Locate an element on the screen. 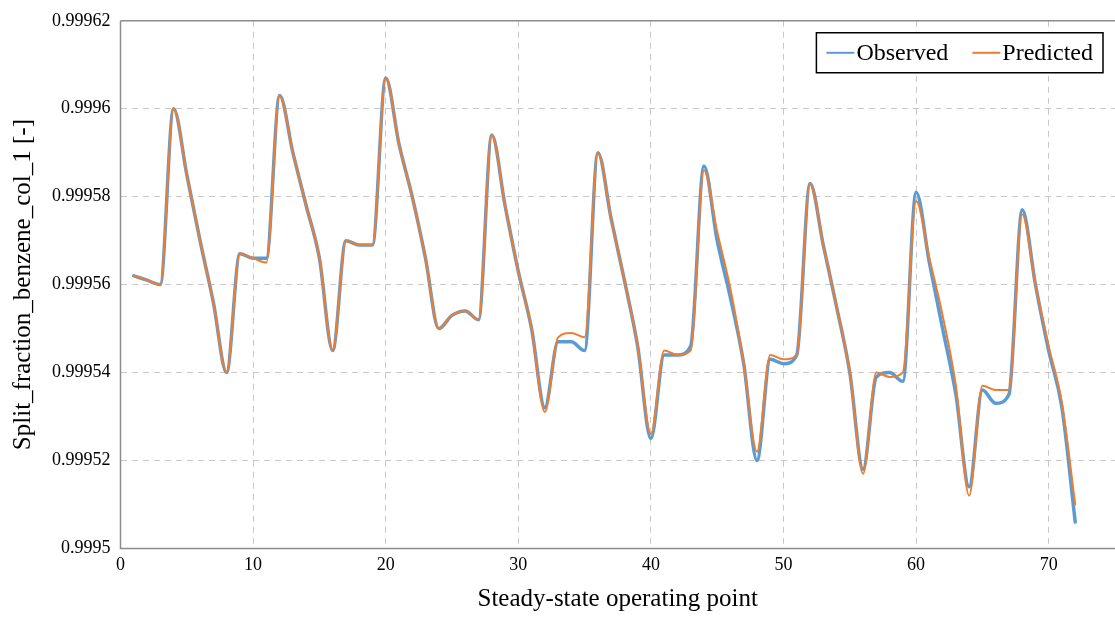 This screenshot has width=1115, height=622. x-tick-label: 30 is located at coordinates (518, 563).